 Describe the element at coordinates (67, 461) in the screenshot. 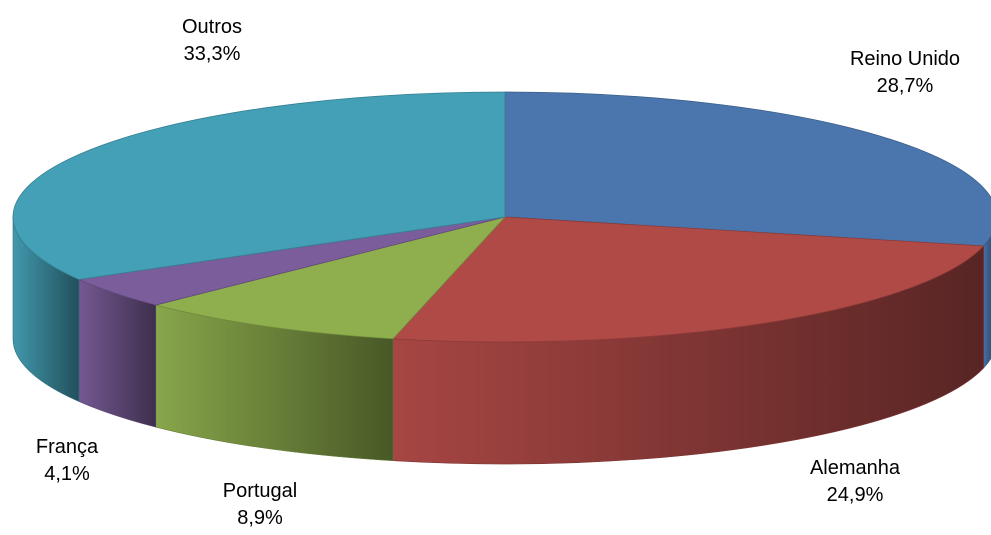

I see `slice-label-franca: França 4,1%` at that location.